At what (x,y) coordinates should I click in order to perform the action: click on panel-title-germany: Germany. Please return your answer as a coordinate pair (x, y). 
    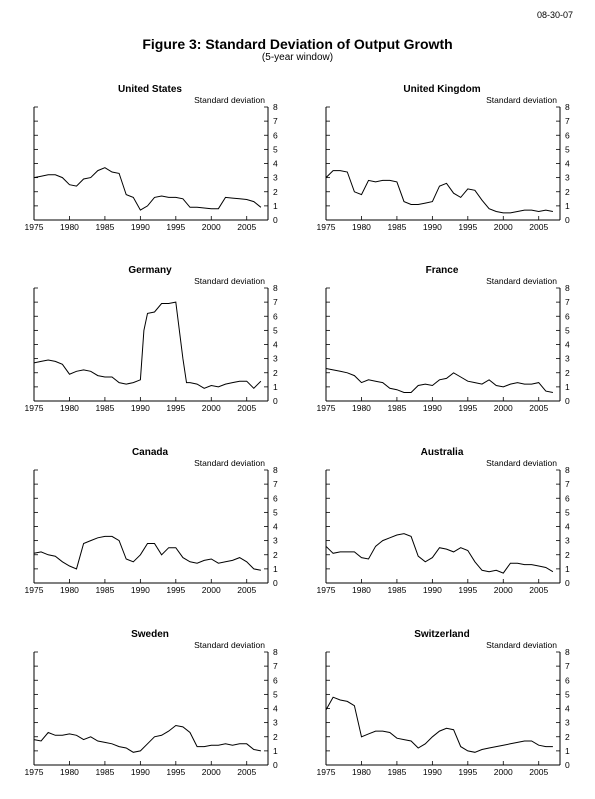
    Looking at the image, I should click on (150, 270).